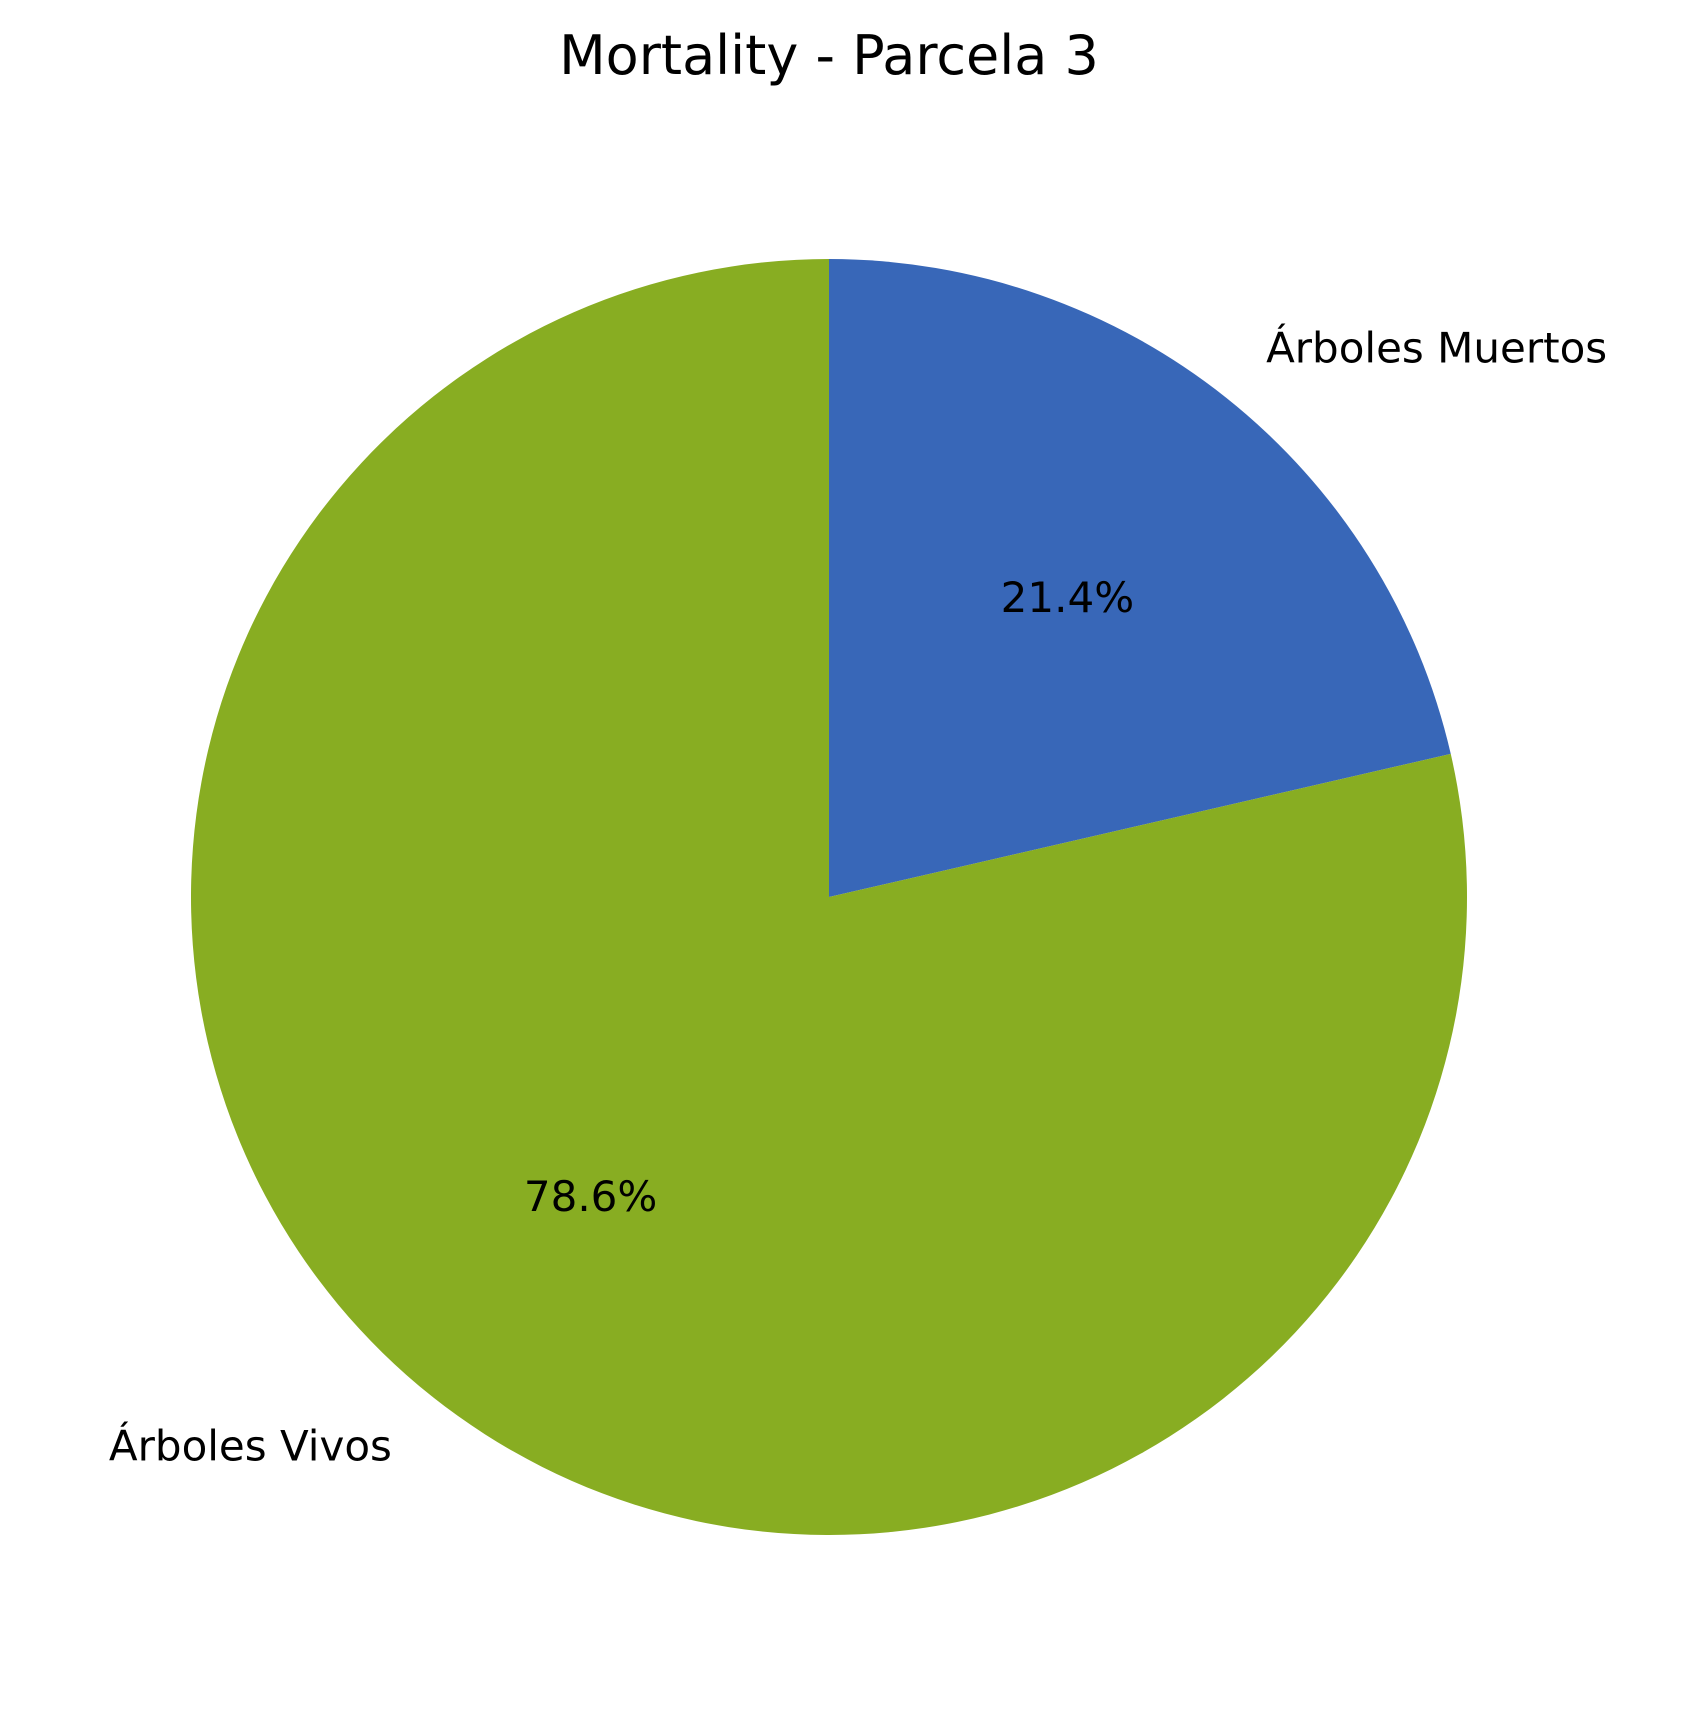 Image resolution: width=1705 pixels, height=1730 pixels. Describe the element at coordinates (250, 1446) in the screenshot. I see `slice-label-arboles-vivos: Árboles Vivos` at that location.